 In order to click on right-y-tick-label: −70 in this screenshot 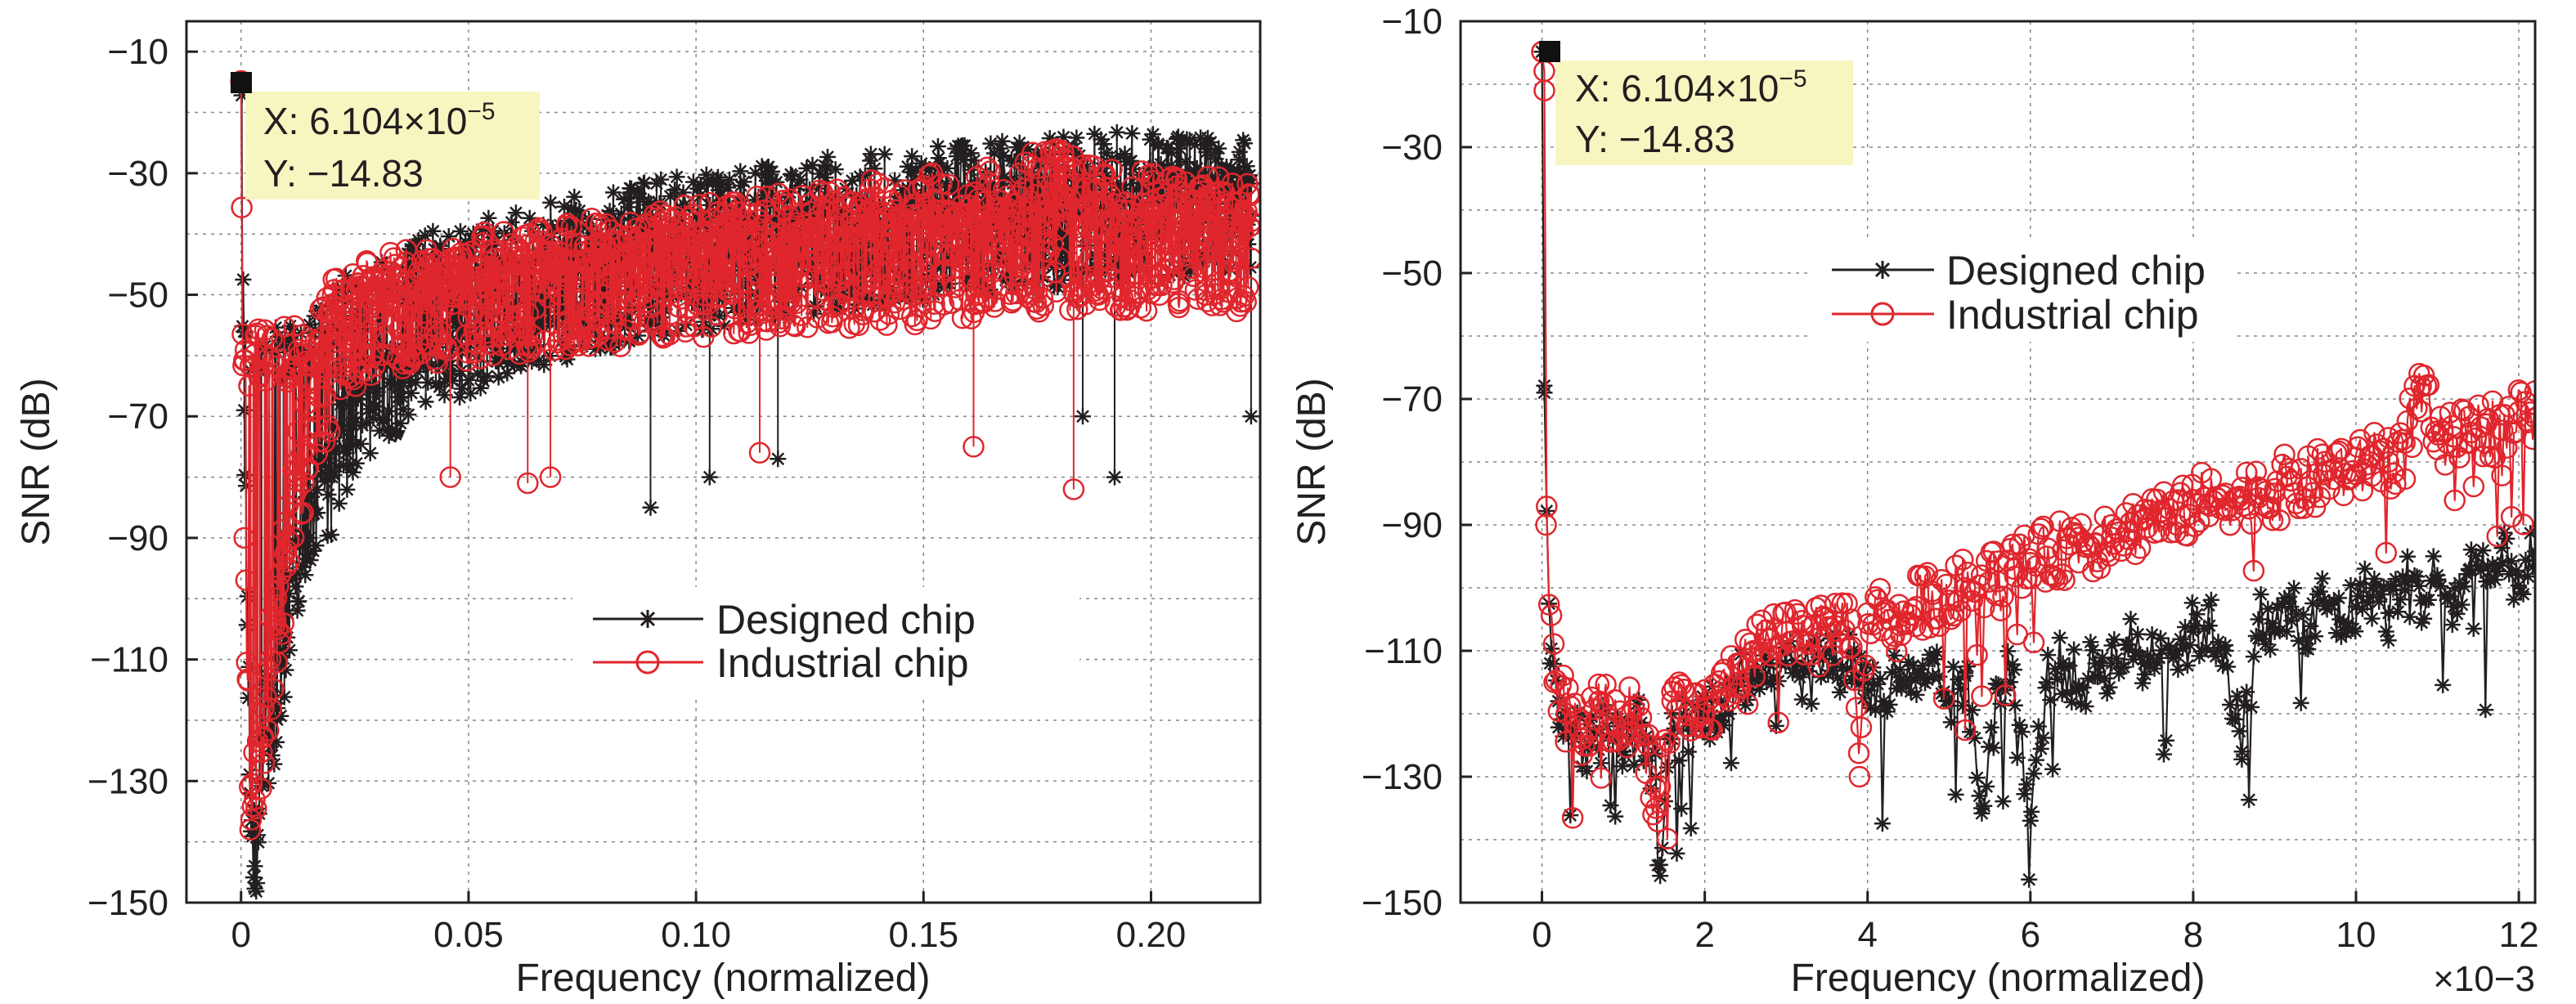, I will do `click(1412, 399)`.